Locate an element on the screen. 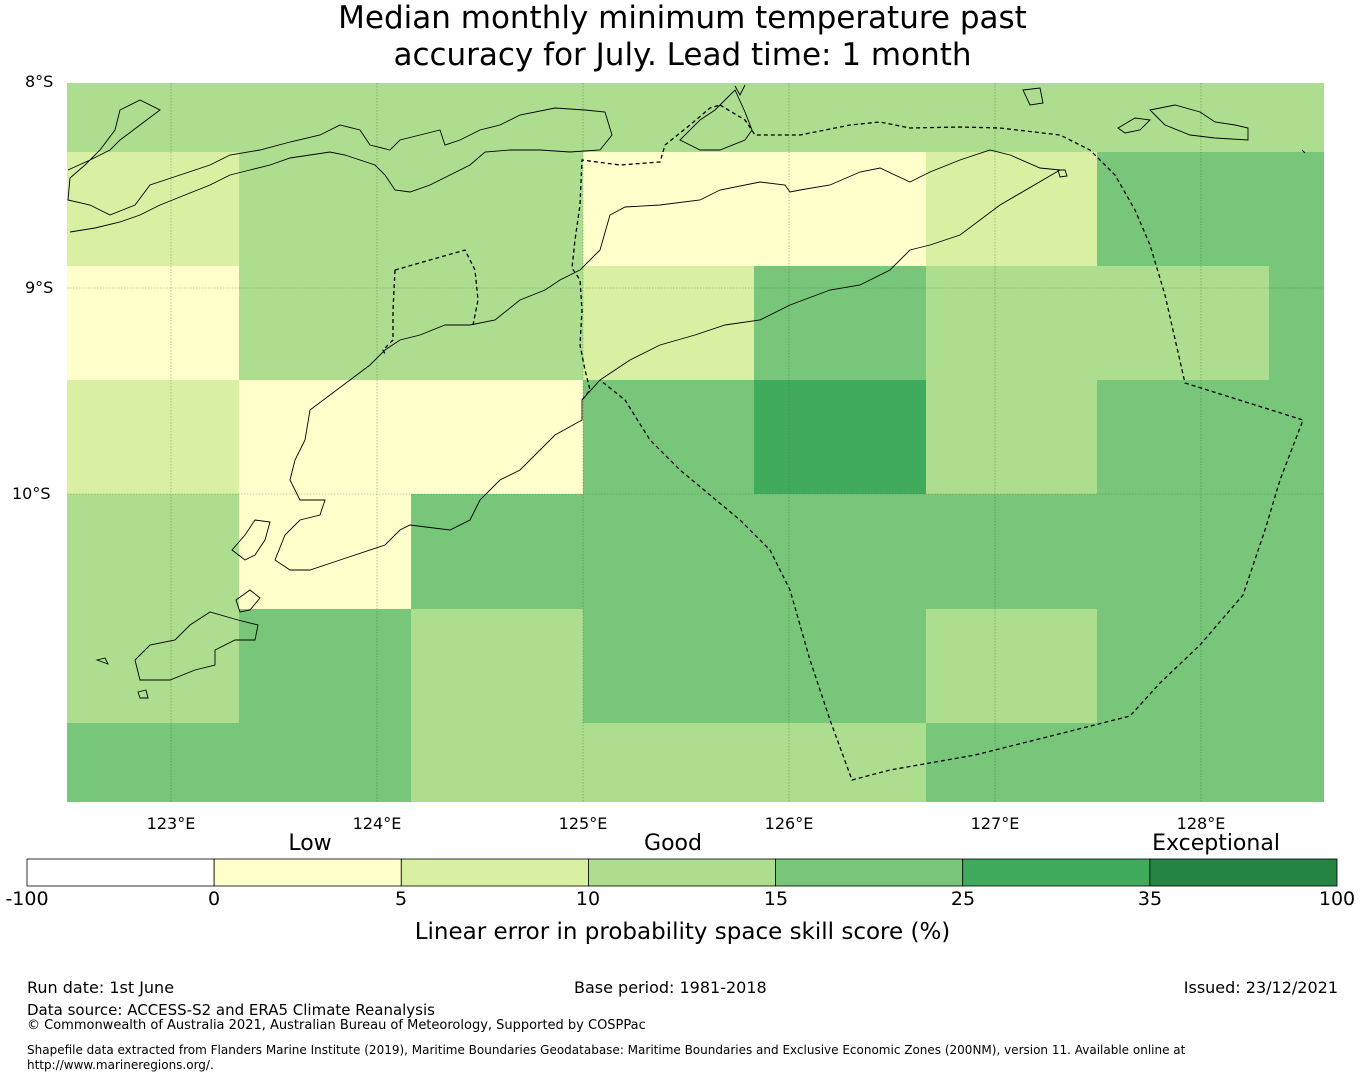  colorbar-tick: 5 is located at coordinates (401, 899).